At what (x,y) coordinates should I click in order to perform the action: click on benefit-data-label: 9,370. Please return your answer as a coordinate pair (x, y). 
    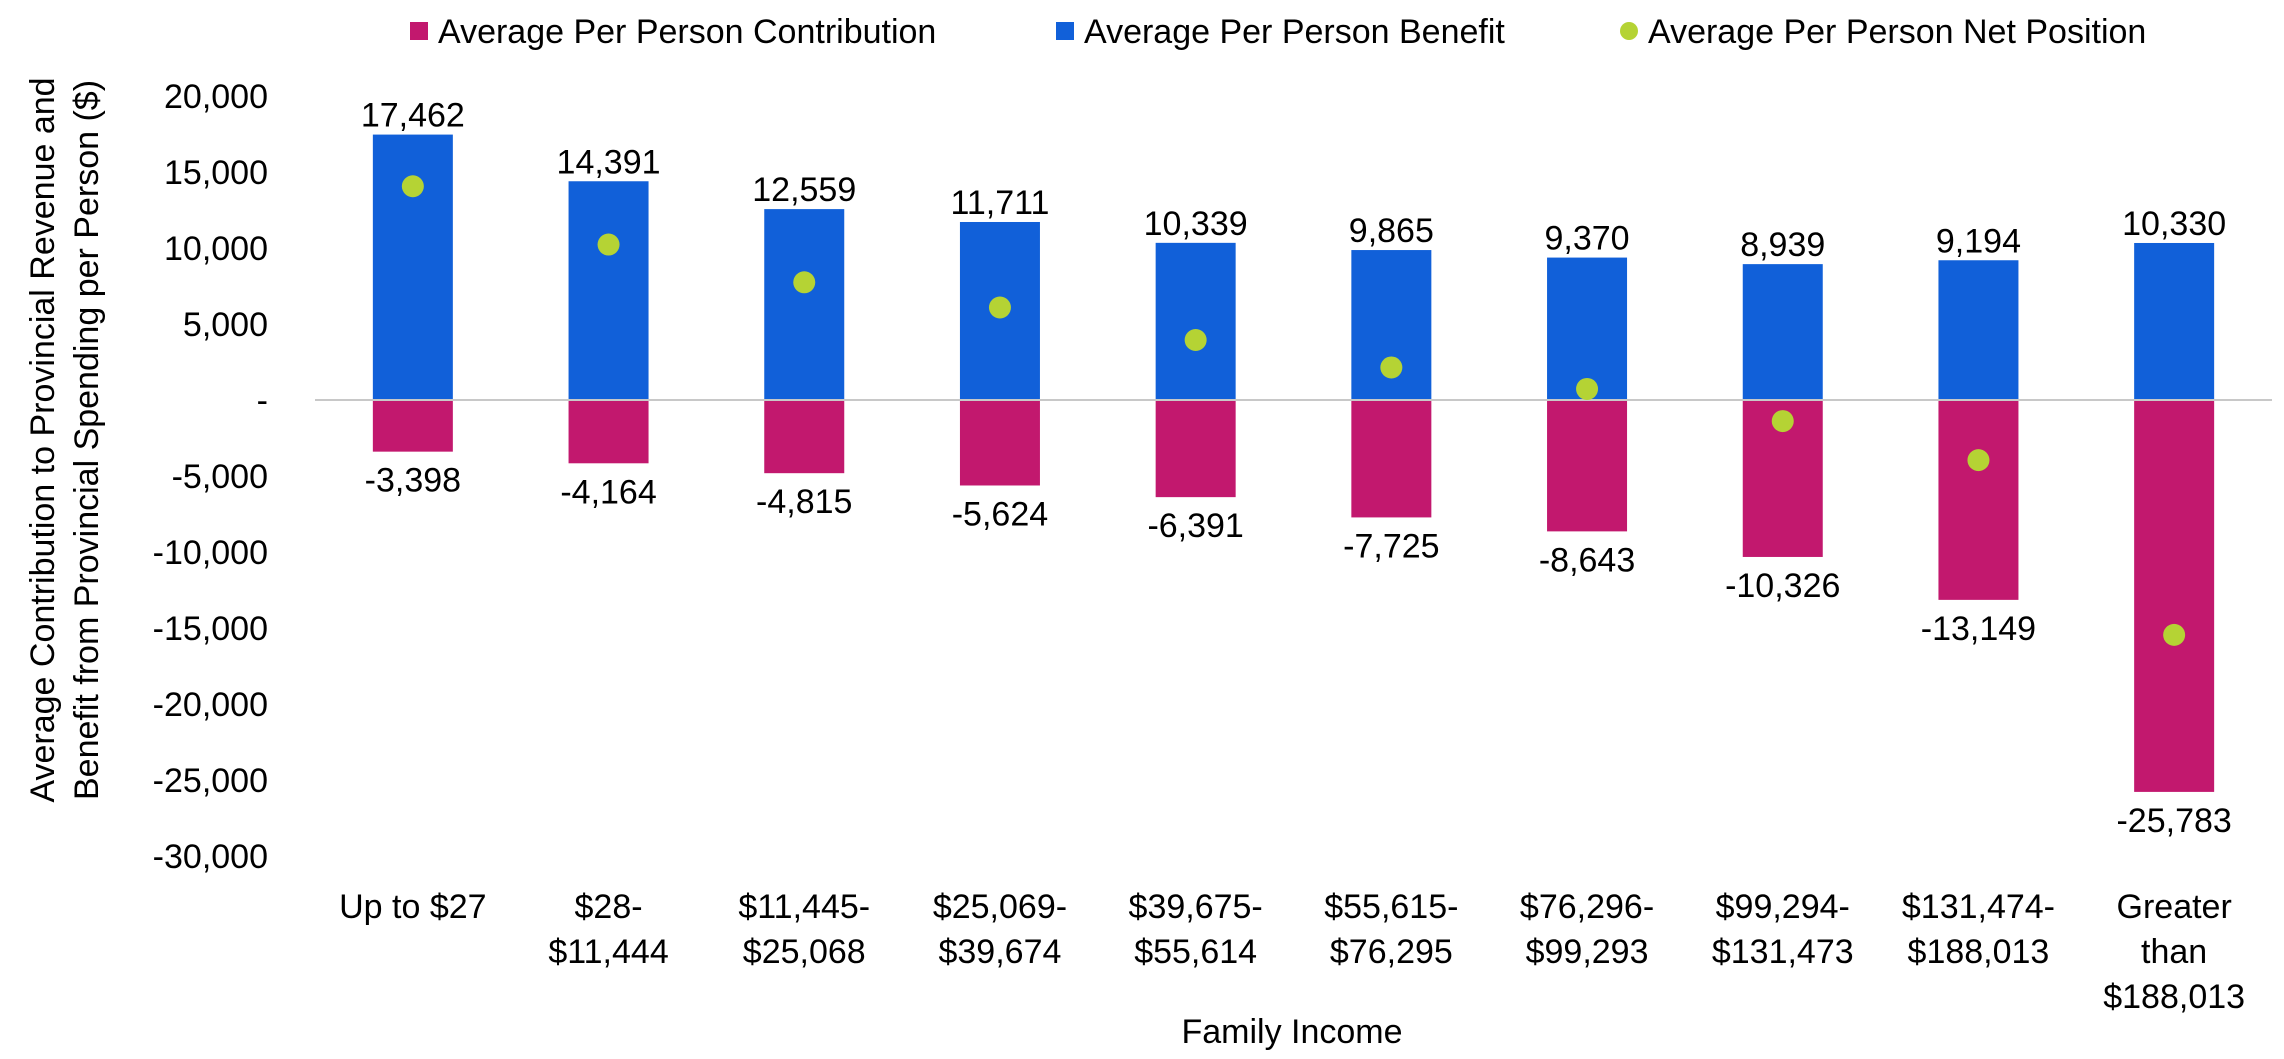
    Looking at the image, I should click on (1587, 239).